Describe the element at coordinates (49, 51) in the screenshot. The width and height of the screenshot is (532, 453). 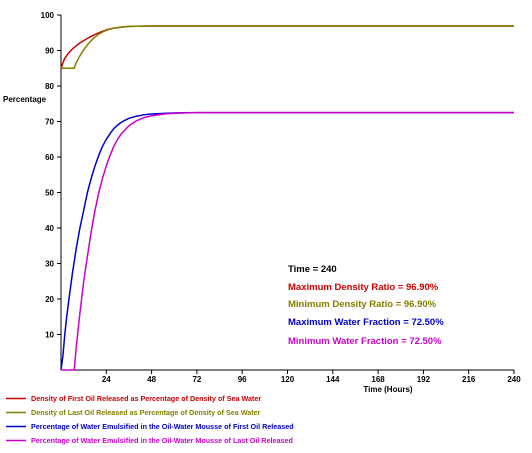
I see `y-tick-label: 90` at that location.